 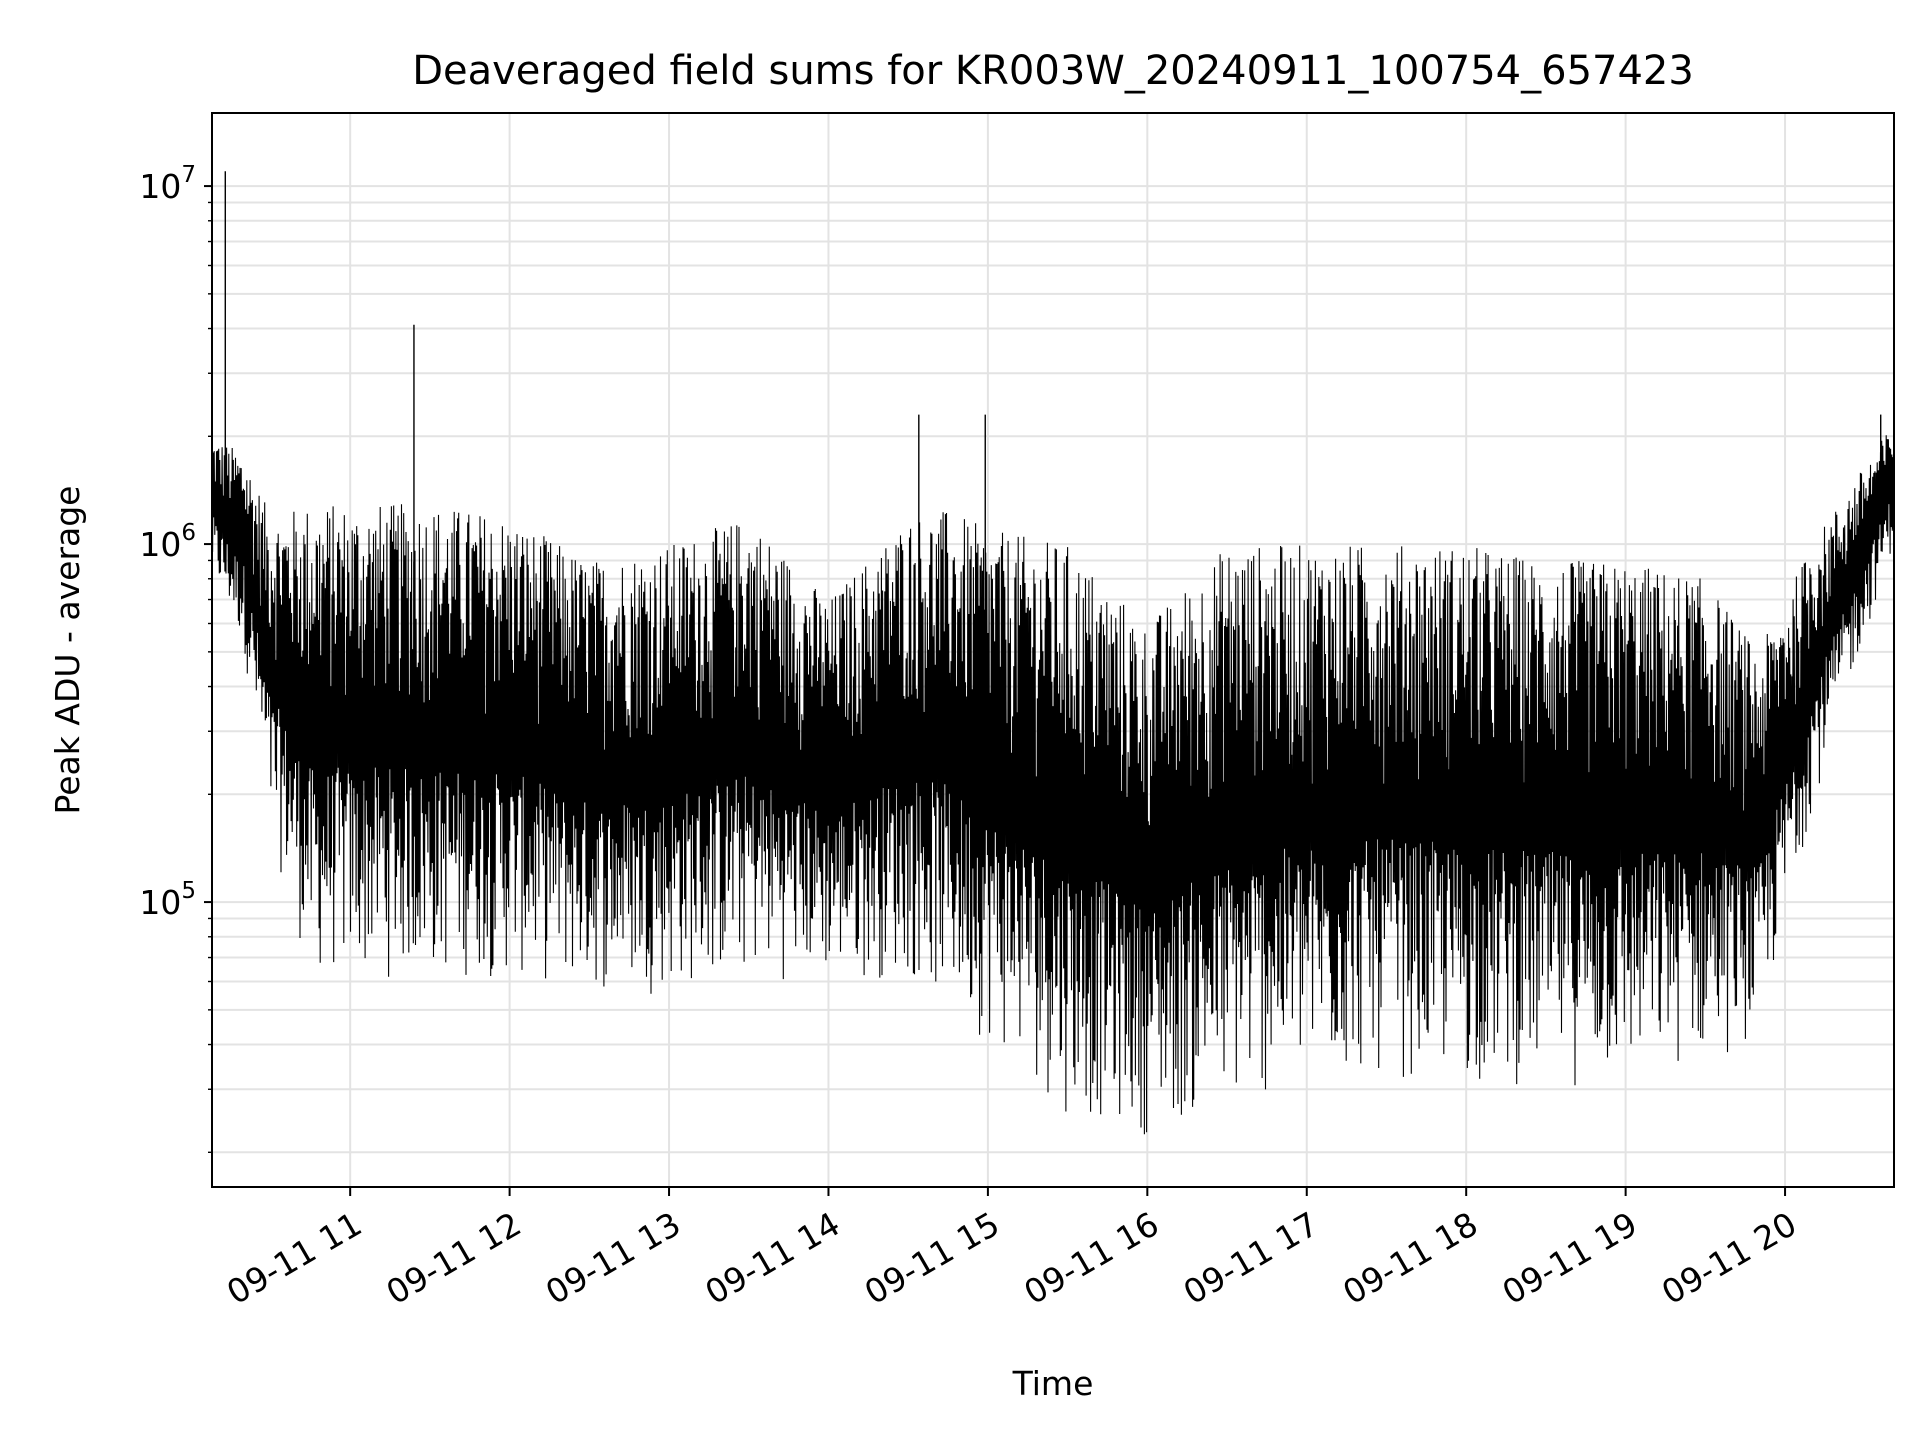 What do you see at coordinates (167, 184) in the screenshot?
I see `y-tick-label: 10⁷` at bounding box center [167, 184].